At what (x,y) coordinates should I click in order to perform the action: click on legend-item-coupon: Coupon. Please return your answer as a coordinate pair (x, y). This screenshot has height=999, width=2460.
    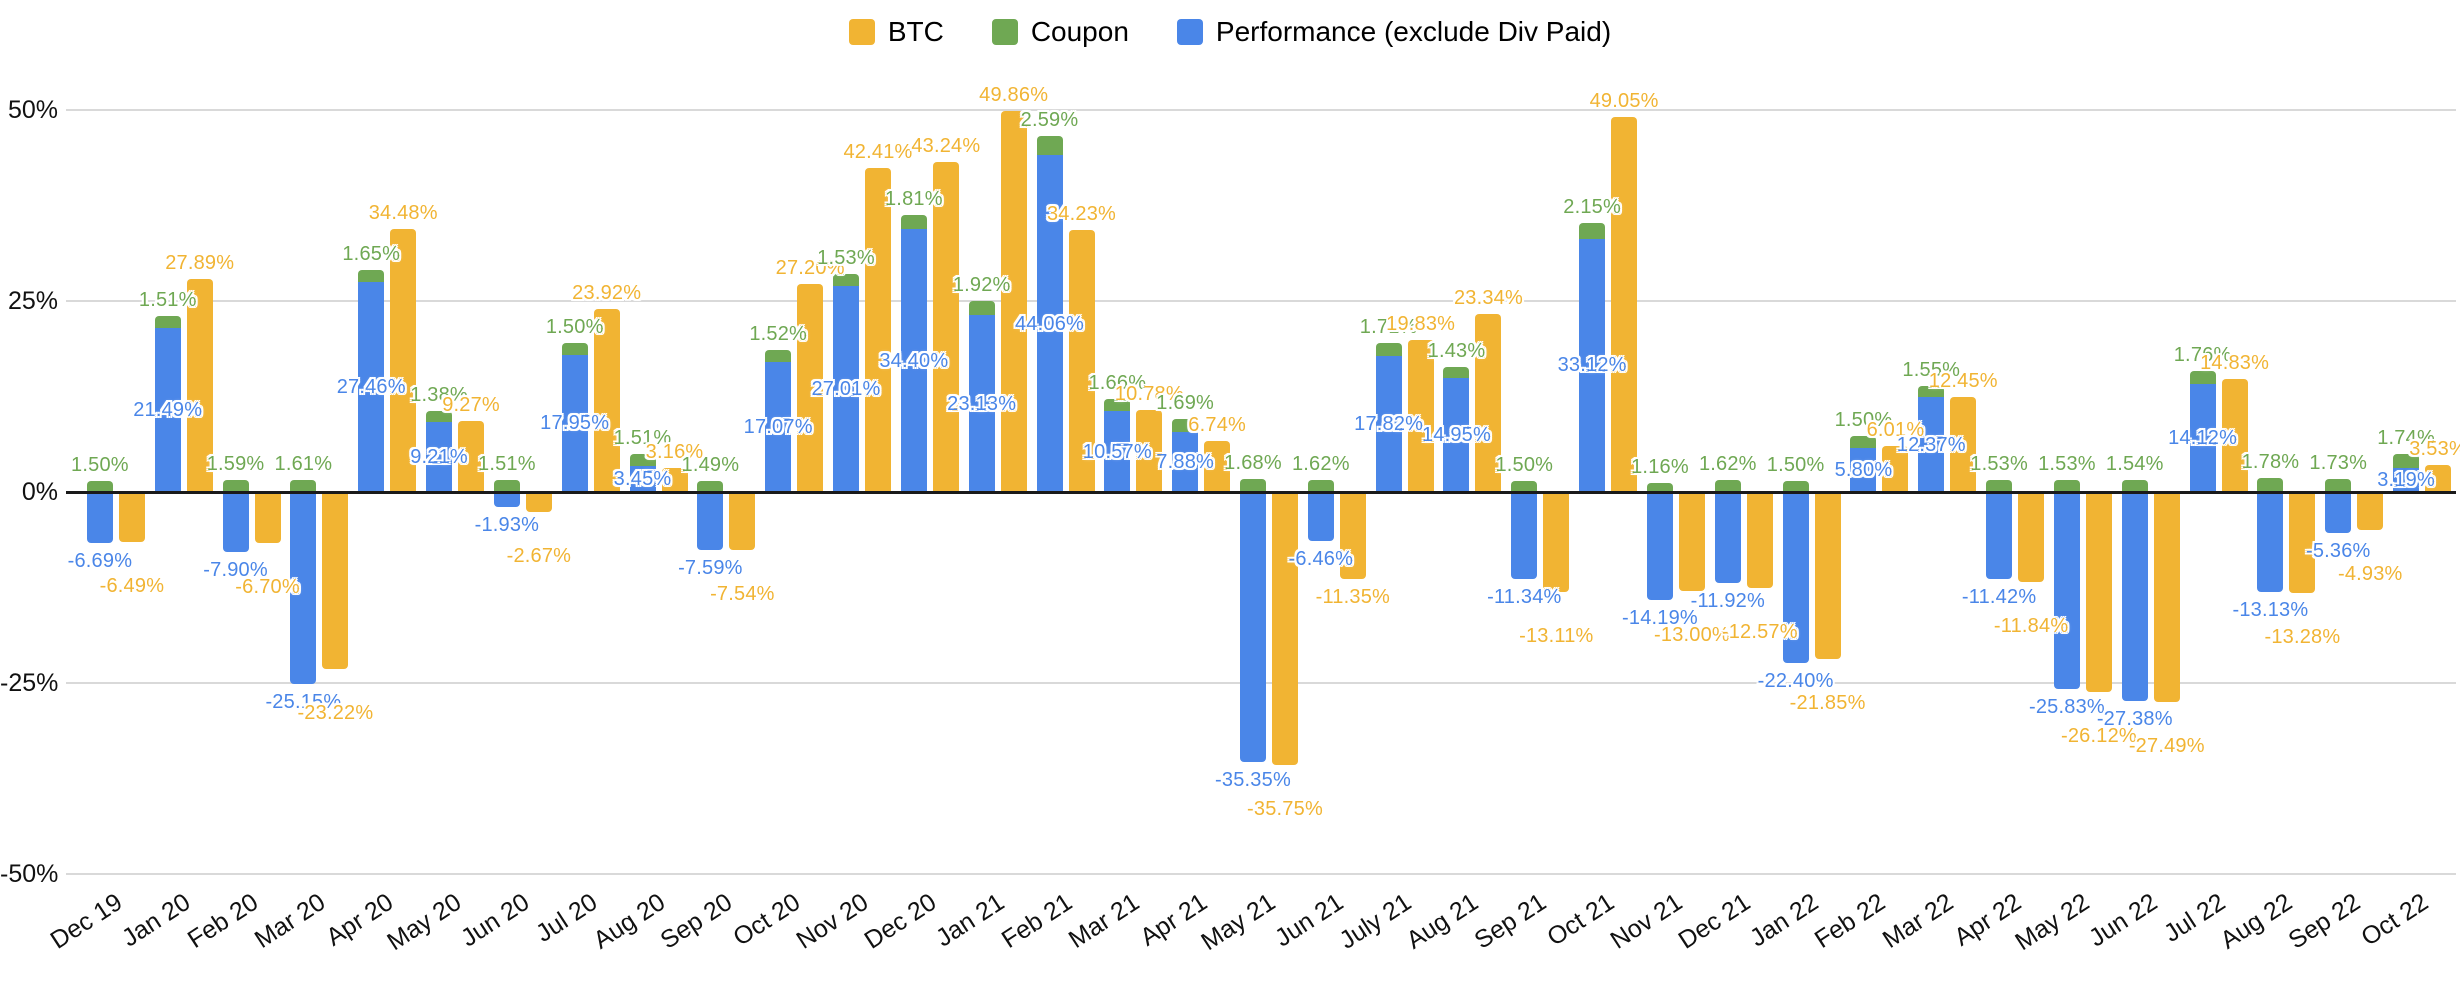
    Looking at the image, I should click on (1060, 32).